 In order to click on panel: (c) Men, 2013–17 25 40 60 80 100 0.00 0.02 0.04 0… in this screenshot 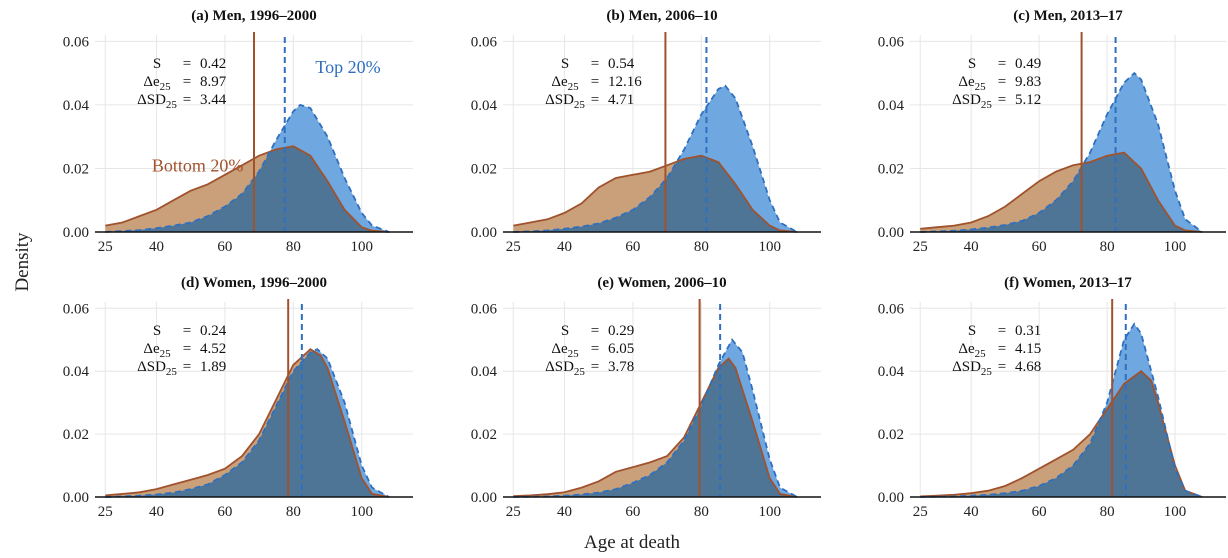, I will do `click(1052, 131)`.